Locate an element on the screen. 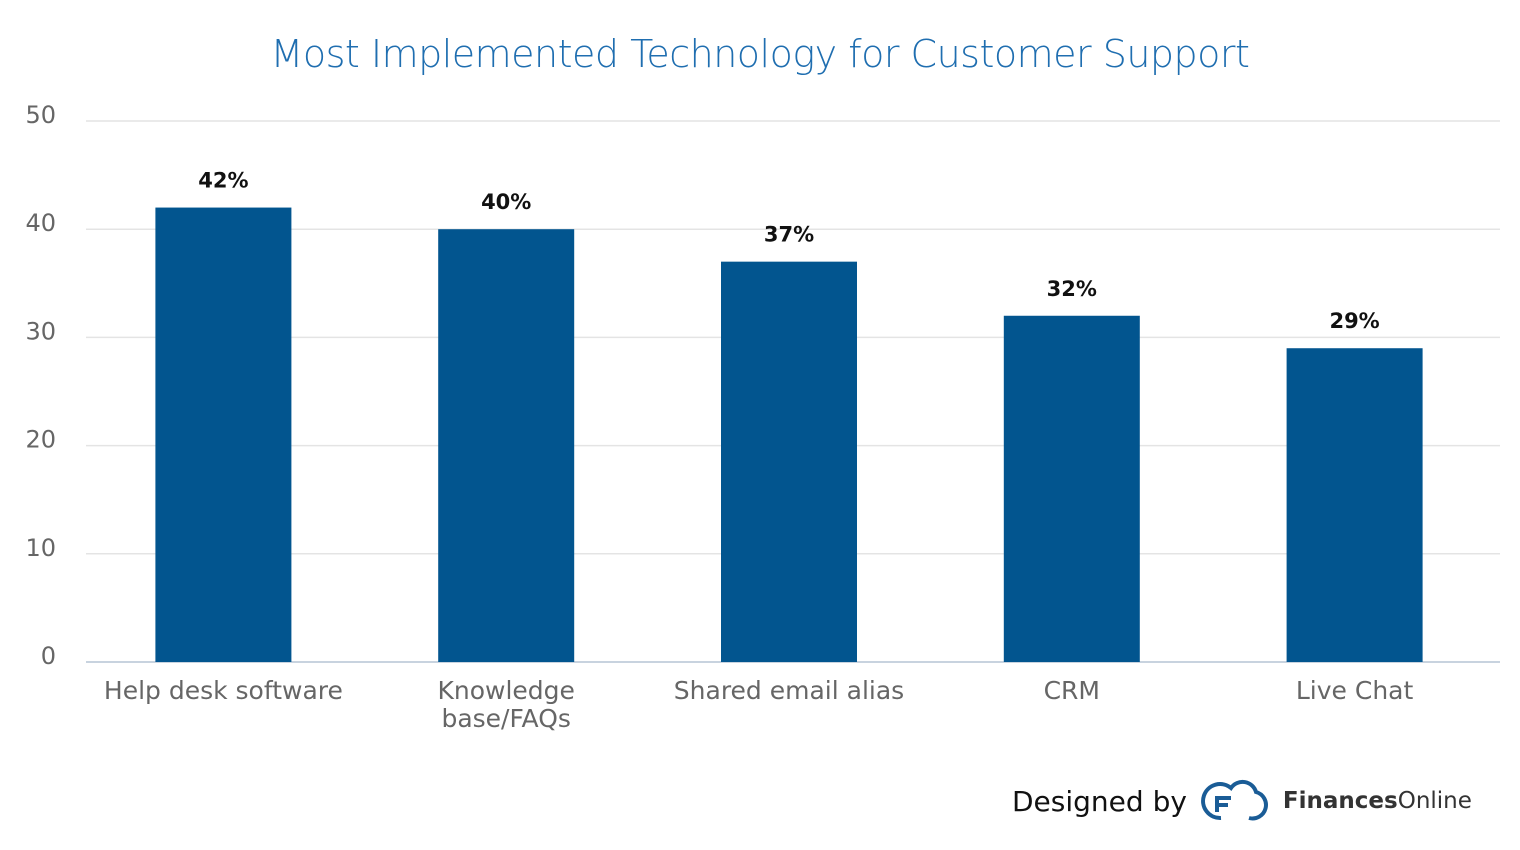 The image size is (1520, 850). brand-light: Online is located at coordinates (1434, 801).